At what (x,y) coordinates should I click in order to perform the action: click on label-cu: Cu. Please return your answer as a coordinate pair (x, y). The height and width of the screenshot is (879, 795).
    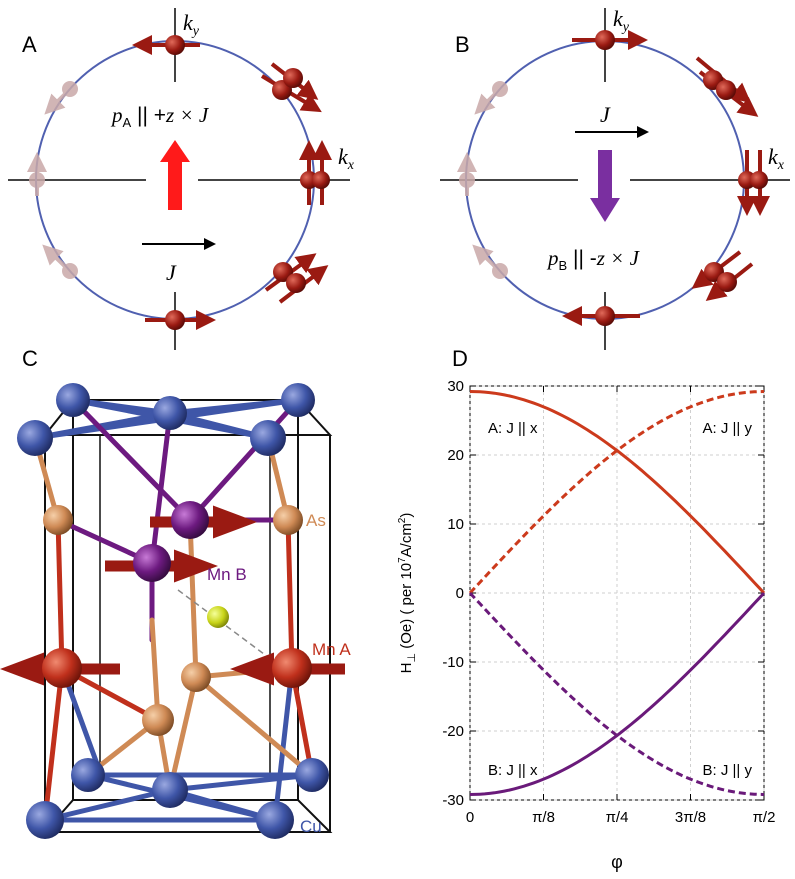
    Looking at the image, I should click on (311, 826).